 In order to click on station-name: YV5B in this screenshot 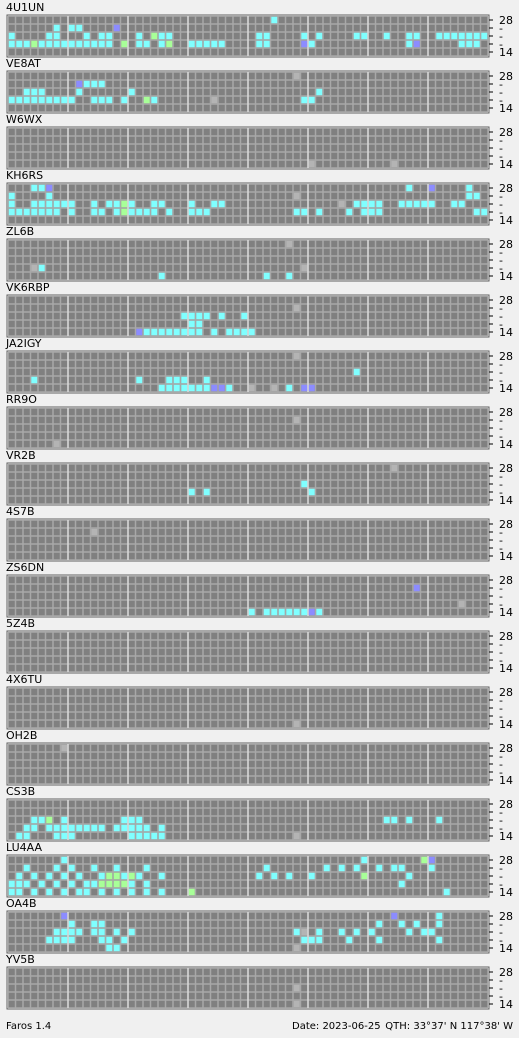, I will do `click(20, 959)`.